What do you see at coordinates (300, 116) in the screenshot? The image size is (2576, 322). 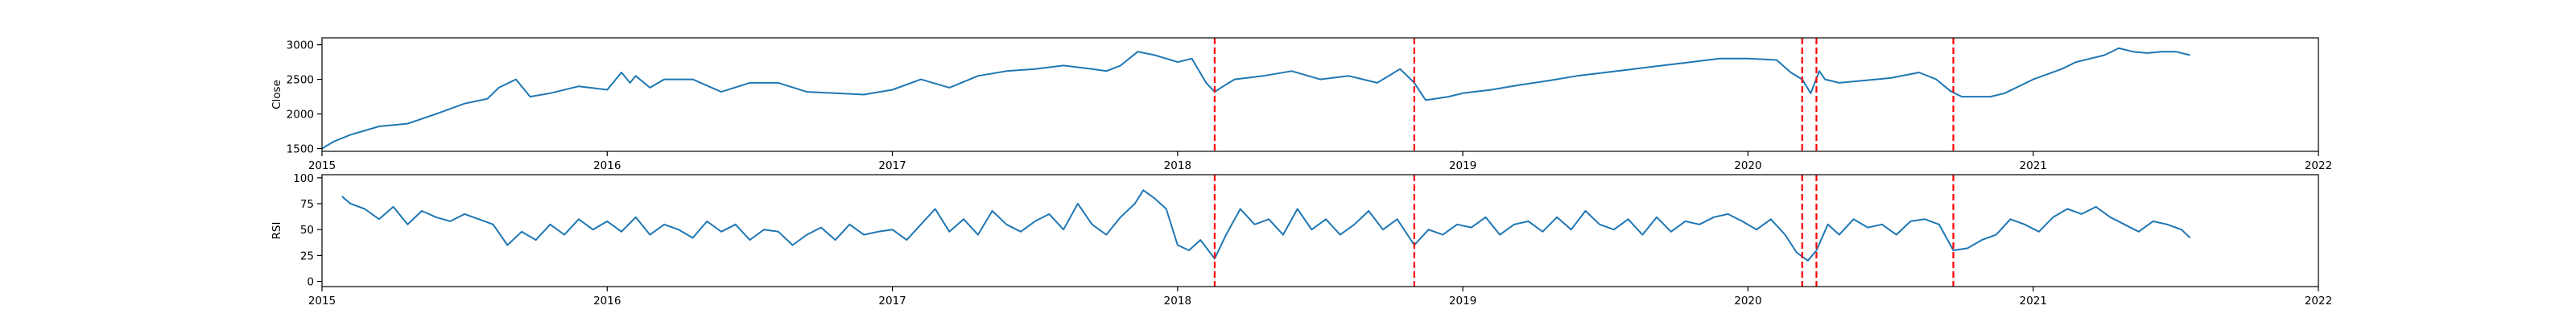 I see `y-tick-label: 2000` at bounding box center [300, 116].